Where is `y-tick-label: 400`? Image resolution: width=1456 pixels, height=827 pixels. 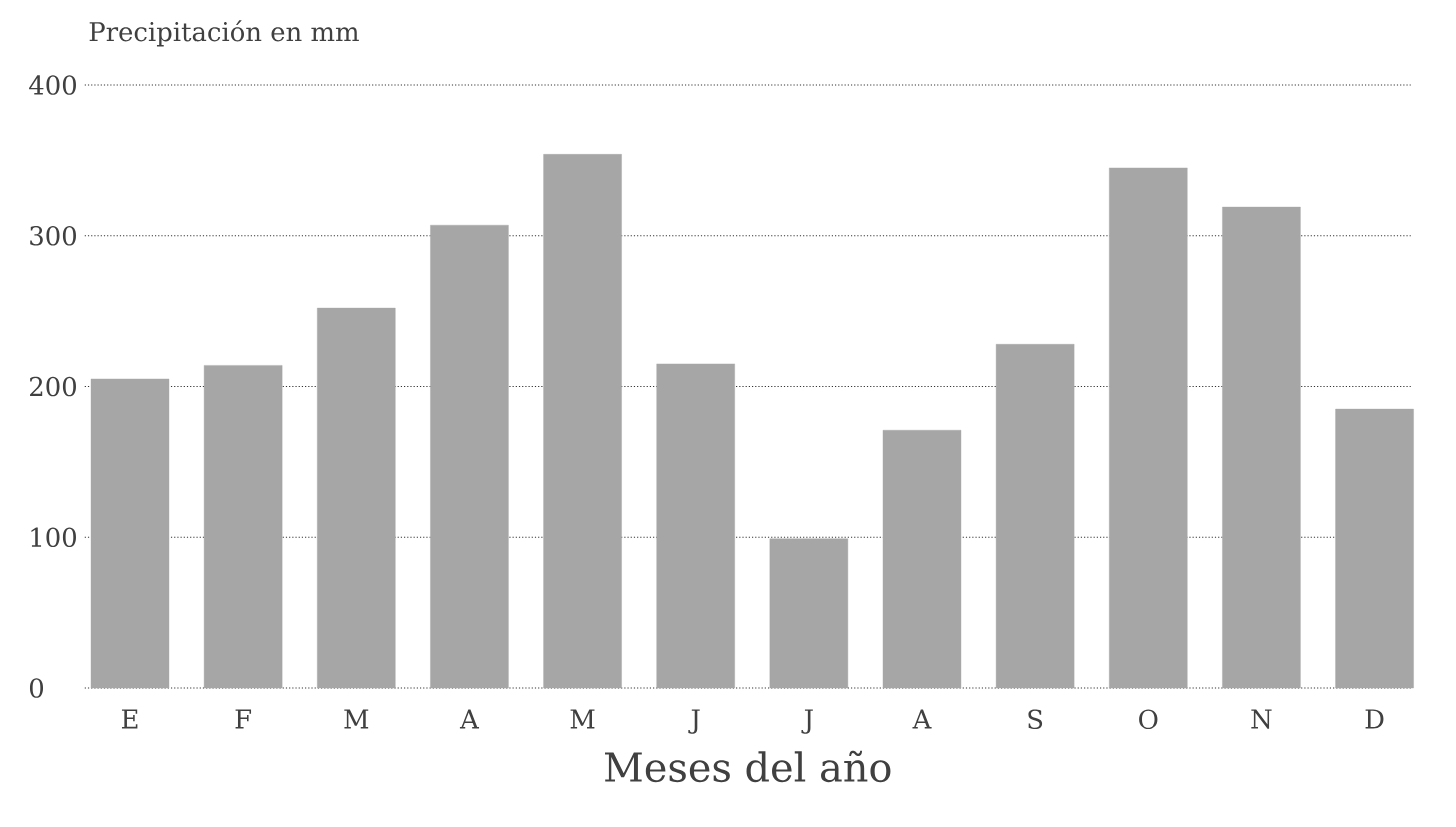 y-tick-label: 400 is located at coordinates (52, 85).